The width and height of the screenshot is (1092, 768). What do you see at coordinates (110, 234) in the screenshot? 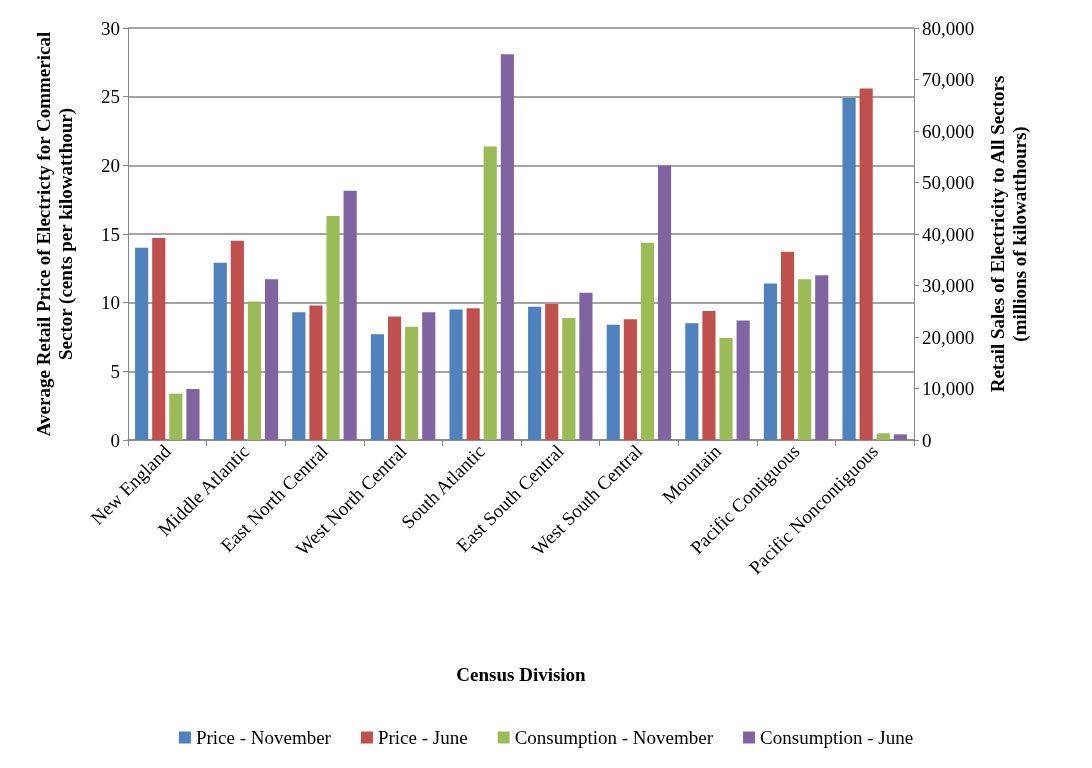
I see `y-tick-label: 15` at bounding box center [110, 234].